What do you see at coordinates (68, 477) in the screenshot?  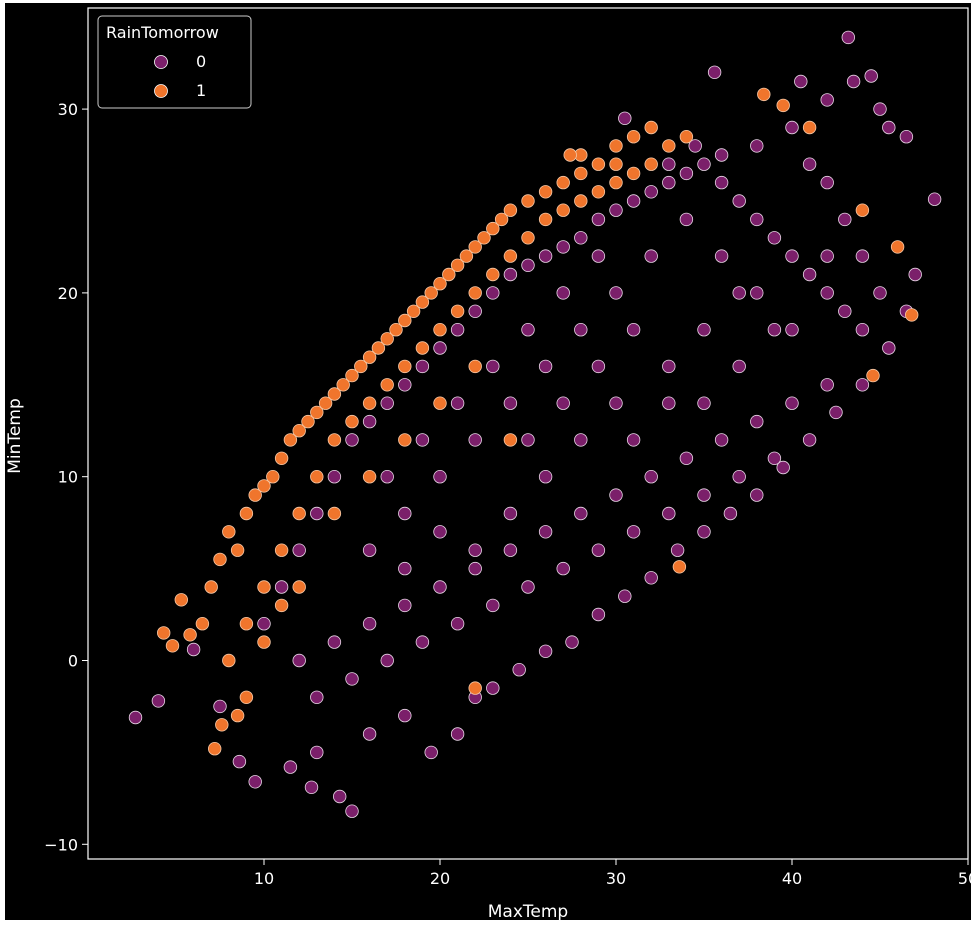 I see `y-tick-label-10: 10` at bounding box center [68, 477].